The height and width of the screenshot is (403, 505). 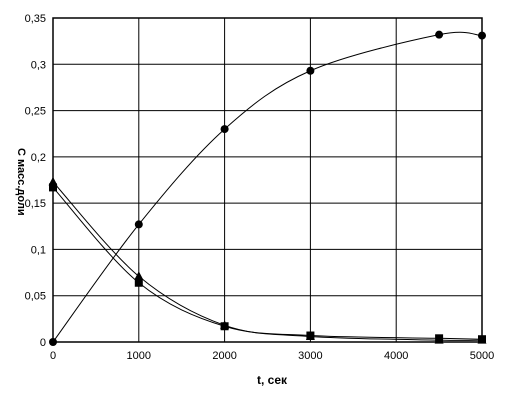 I want to click on y-tick-label: 0,3, so click(x=38, y=65).